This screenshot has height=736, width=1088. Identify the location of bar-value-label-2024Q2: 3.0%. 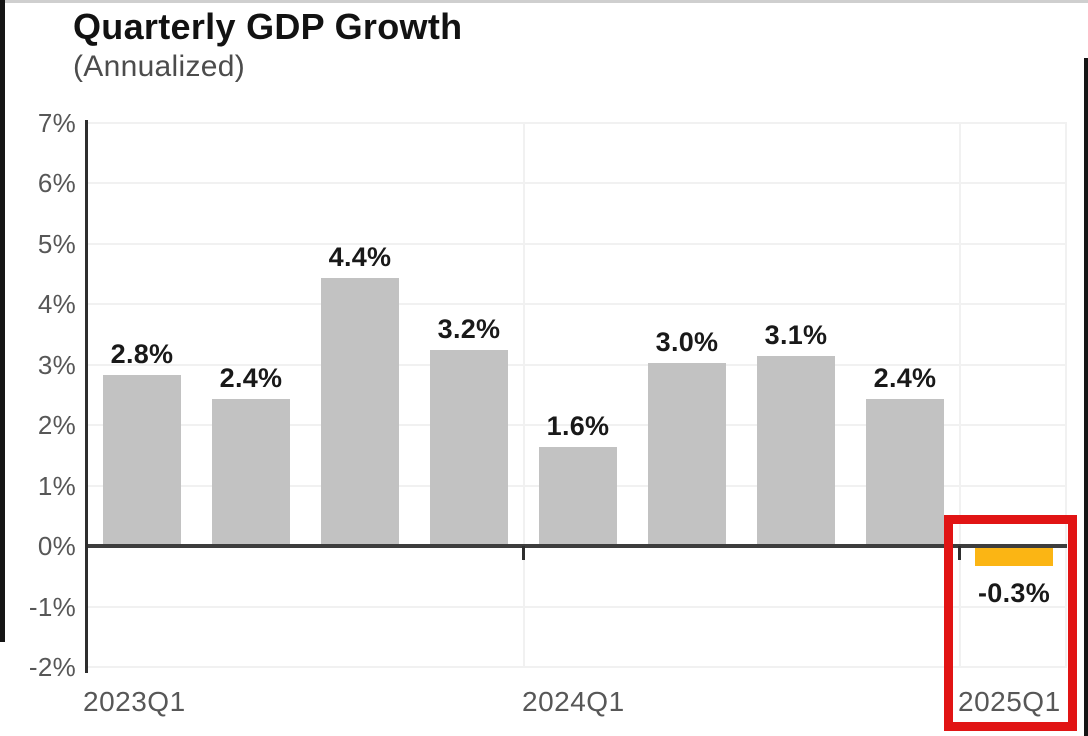
(687, 341).